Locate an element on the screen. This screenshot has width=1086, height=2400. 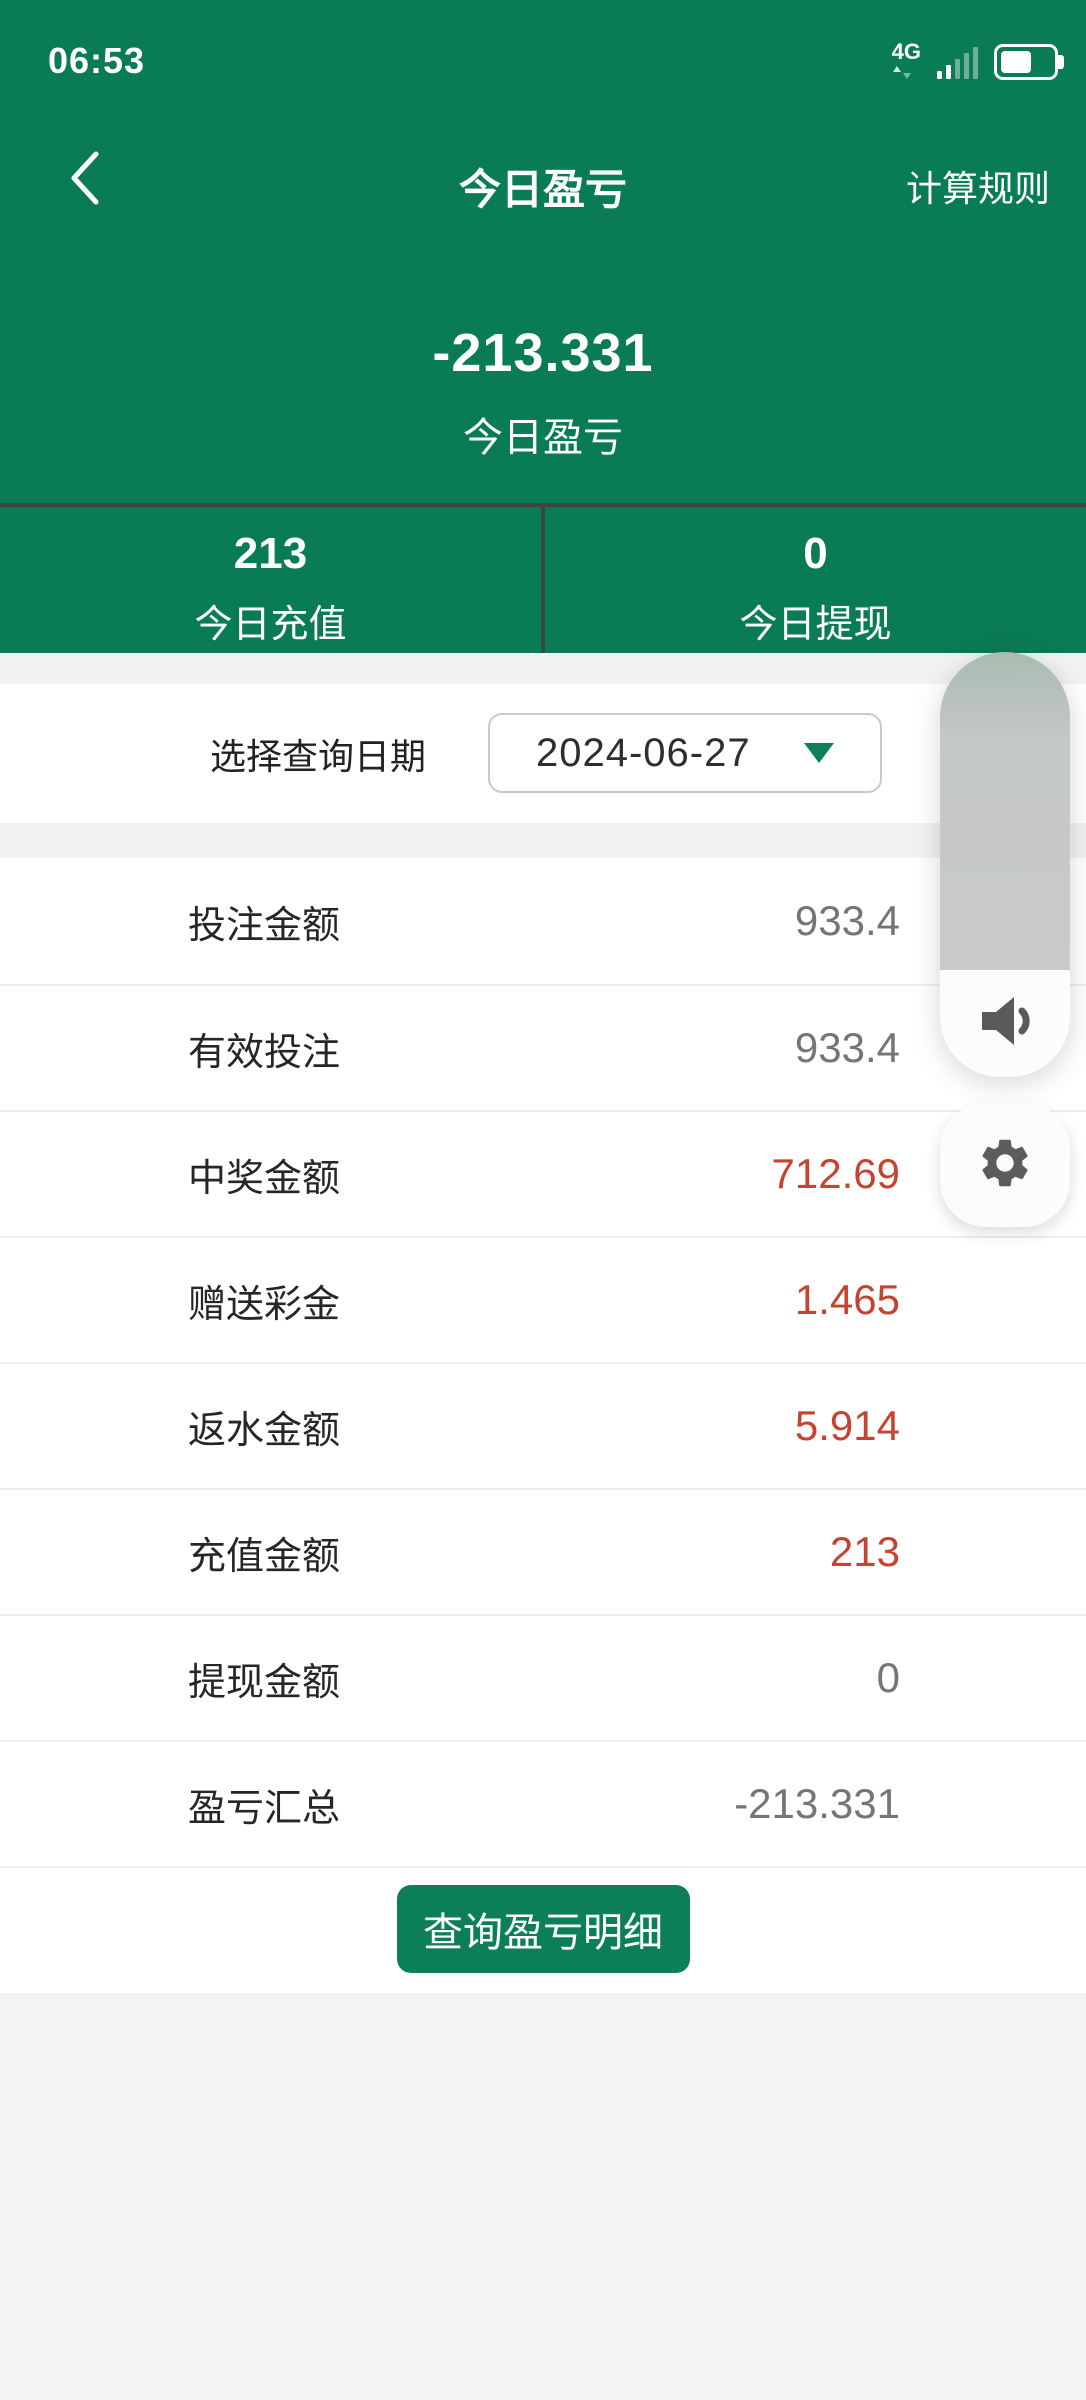
chevron-left-icon is located at coordinates (84, 181).